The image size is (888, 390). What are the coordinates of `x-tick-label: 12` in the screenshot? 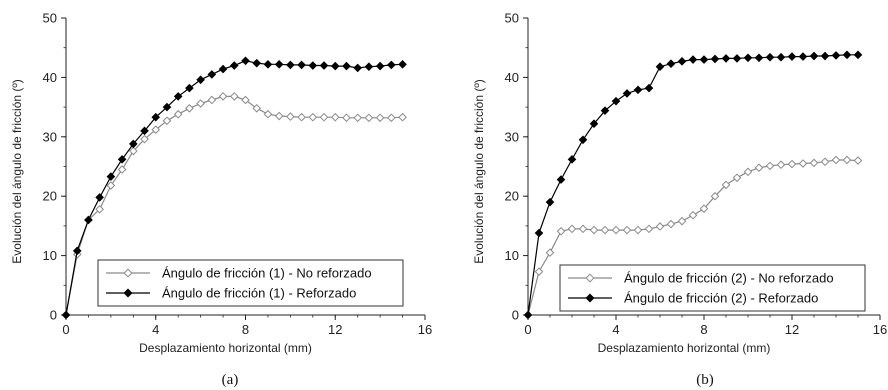 It's located at (792, 329).